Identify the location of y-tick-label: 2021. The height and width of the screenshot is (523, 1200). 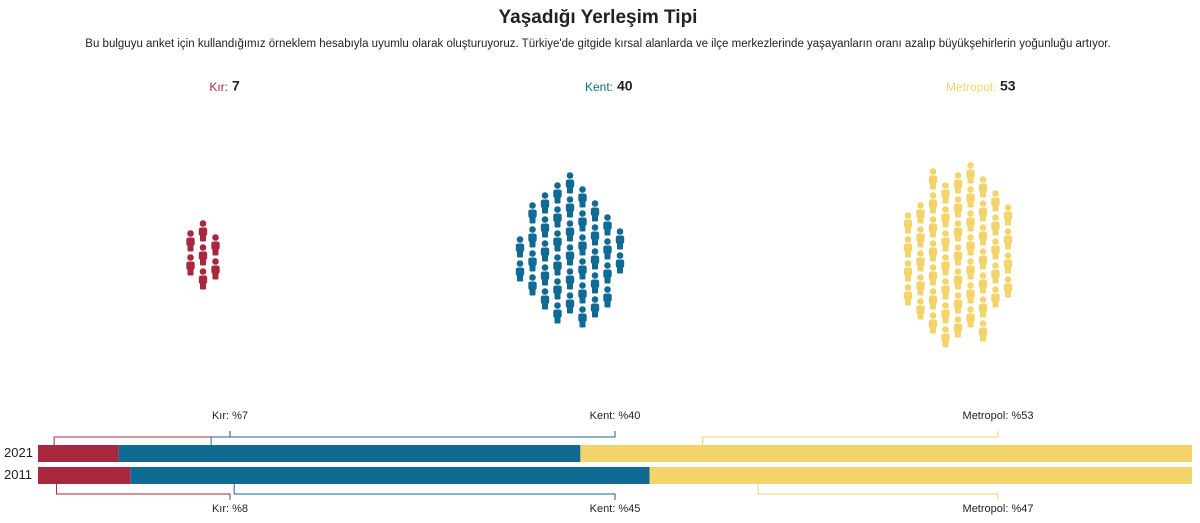
(18, 452).